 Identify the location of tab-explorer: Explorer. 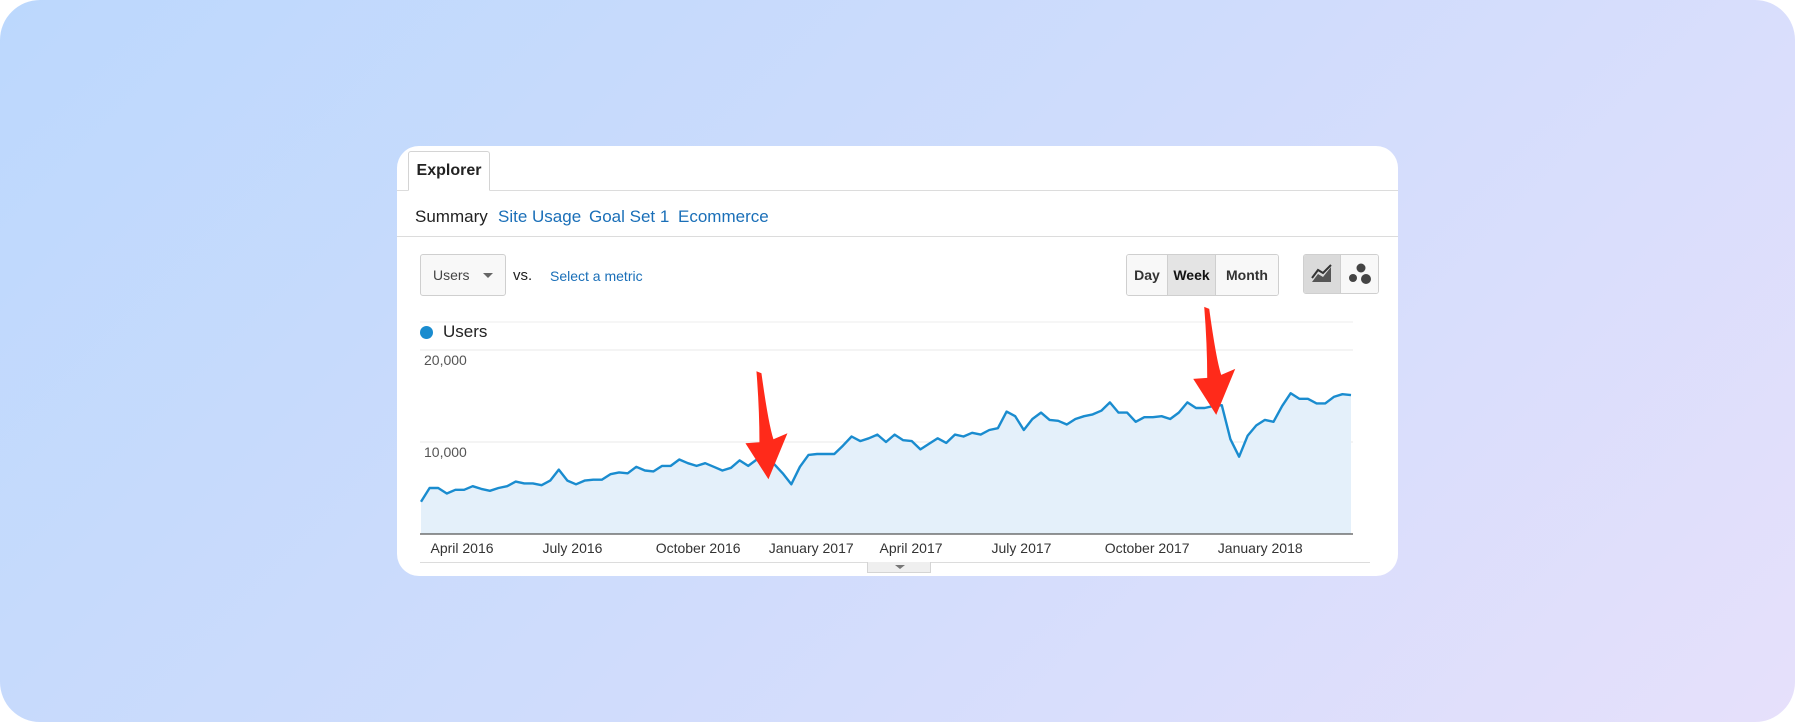
(449, 171).